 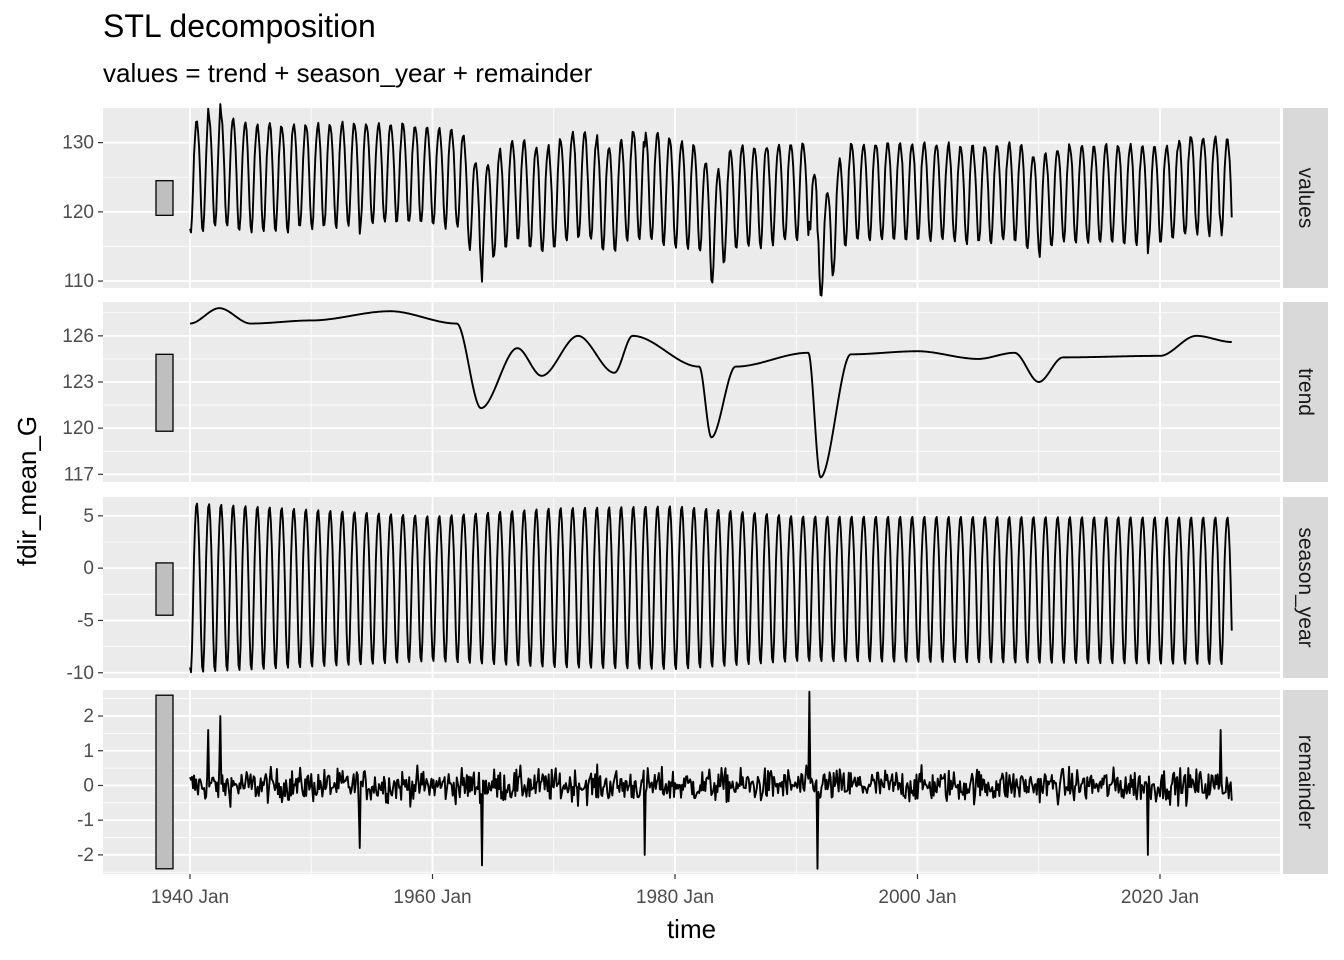 I want to click on facet-strip-trend, so click(x=1305, y=392).